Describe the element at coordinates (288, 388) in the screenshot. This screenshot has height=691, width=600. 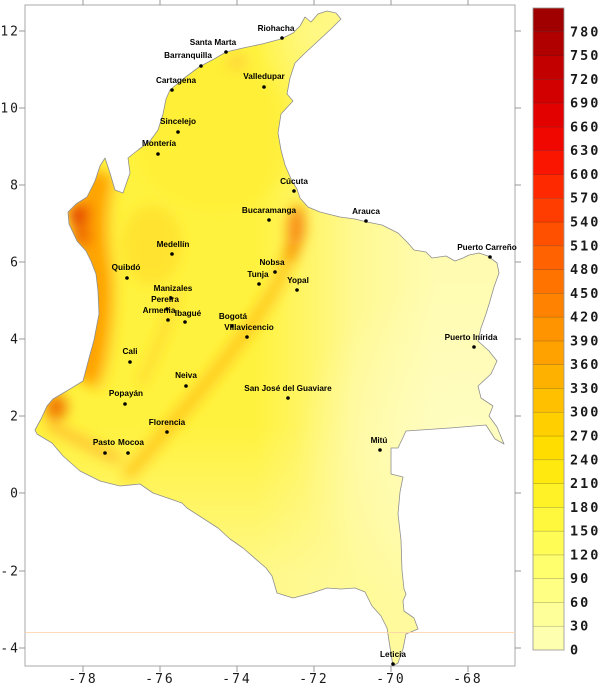
I see `city-label: San José del Guaviare` at that location.